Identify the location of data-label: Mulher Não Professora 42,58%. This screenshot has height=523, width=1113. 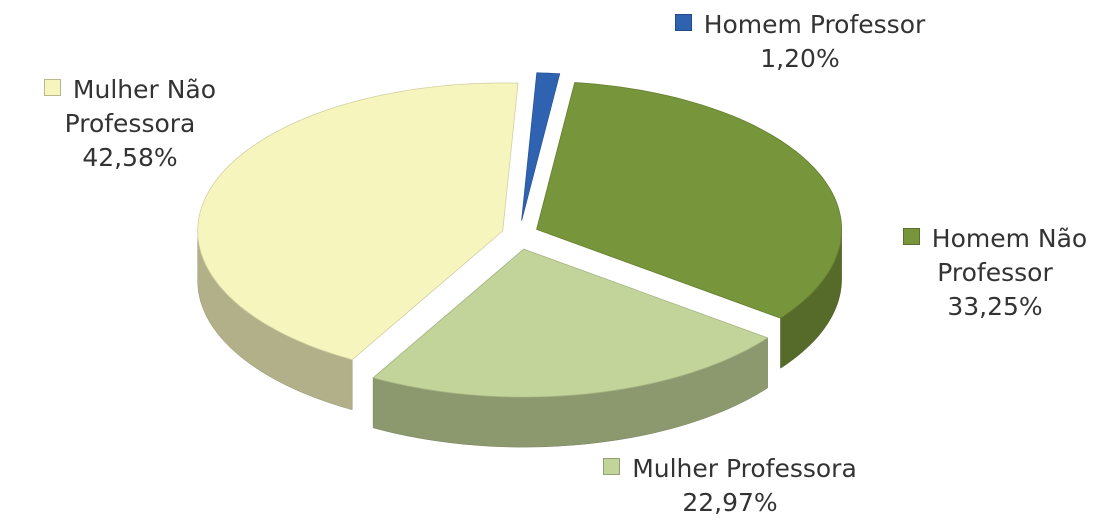
(130, 124).